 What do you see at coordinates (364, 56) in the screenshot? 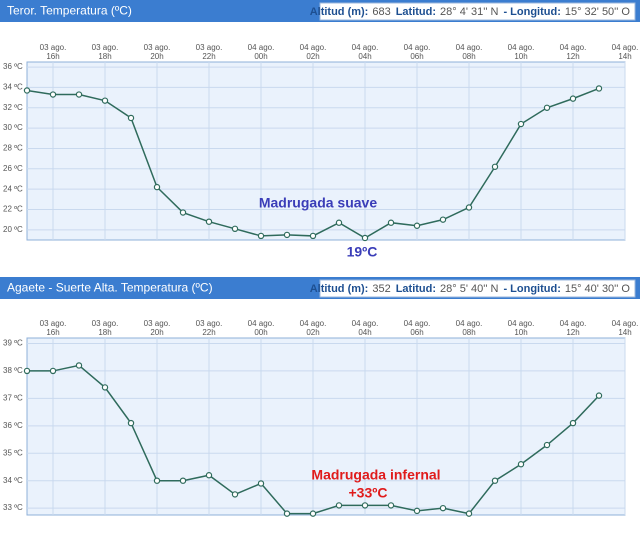
I see `x-tick-hour: 04h` at bounding box center [364, 56].